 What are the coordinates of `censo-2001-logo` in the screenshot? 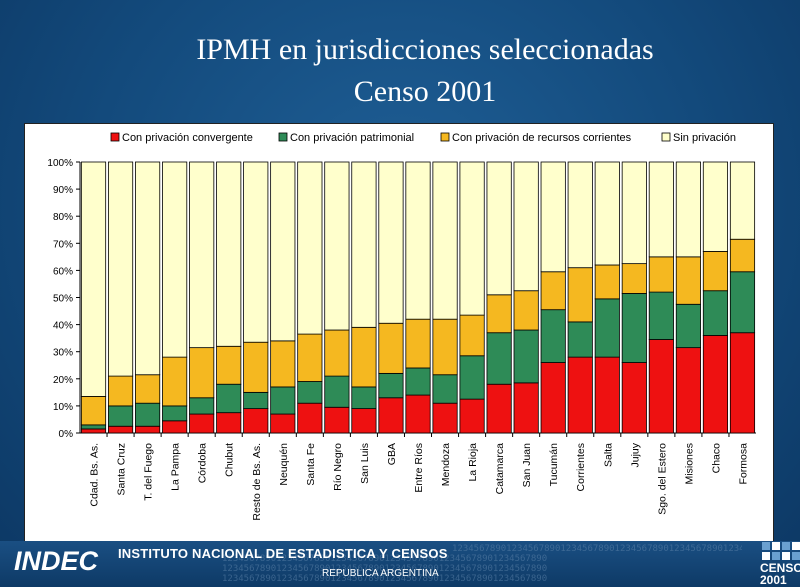 It's located at (781, 551).